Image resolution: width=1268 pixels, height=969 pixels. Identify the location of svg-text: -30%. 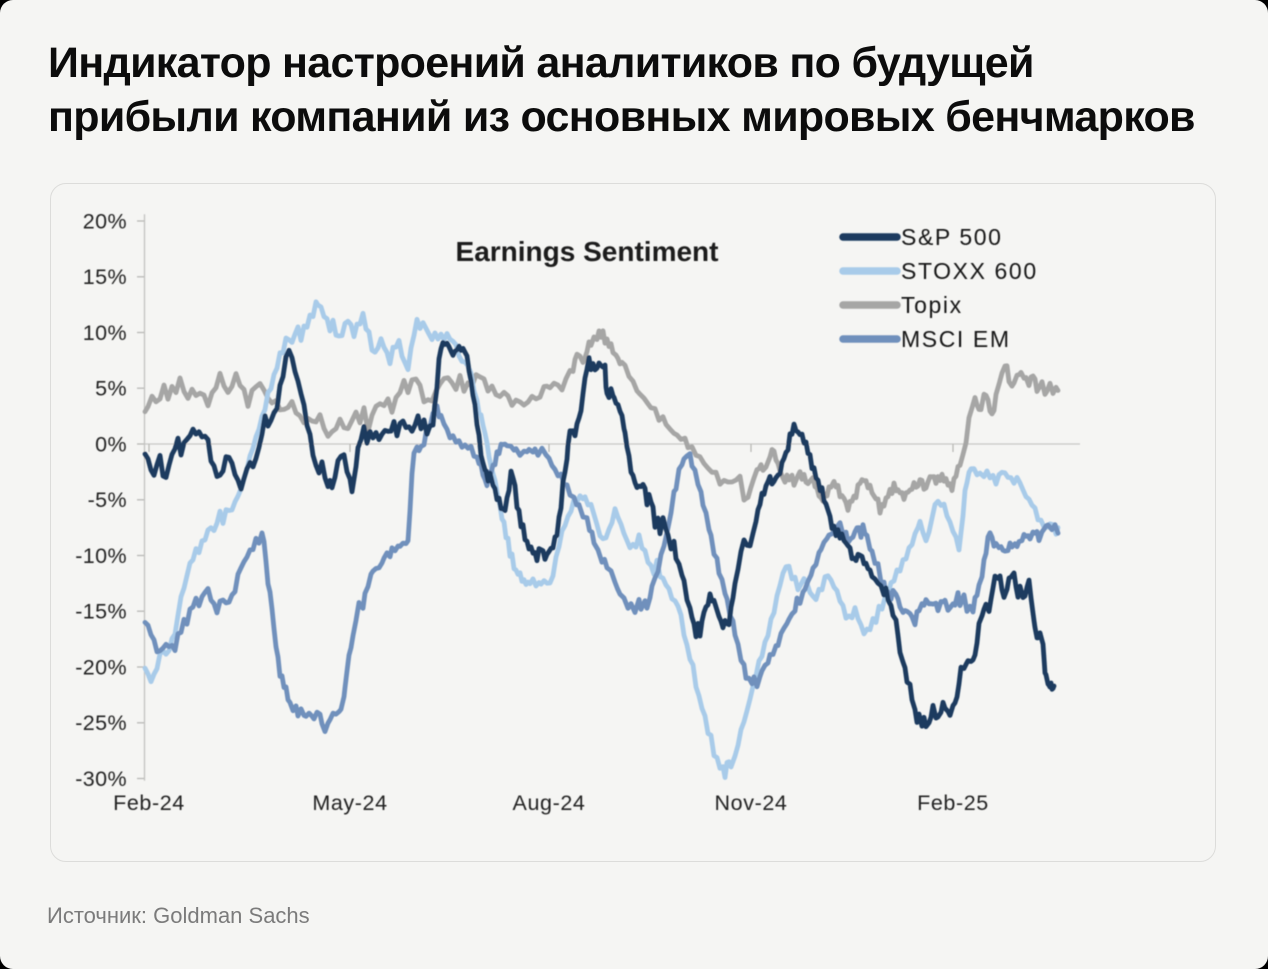
(101, 779).